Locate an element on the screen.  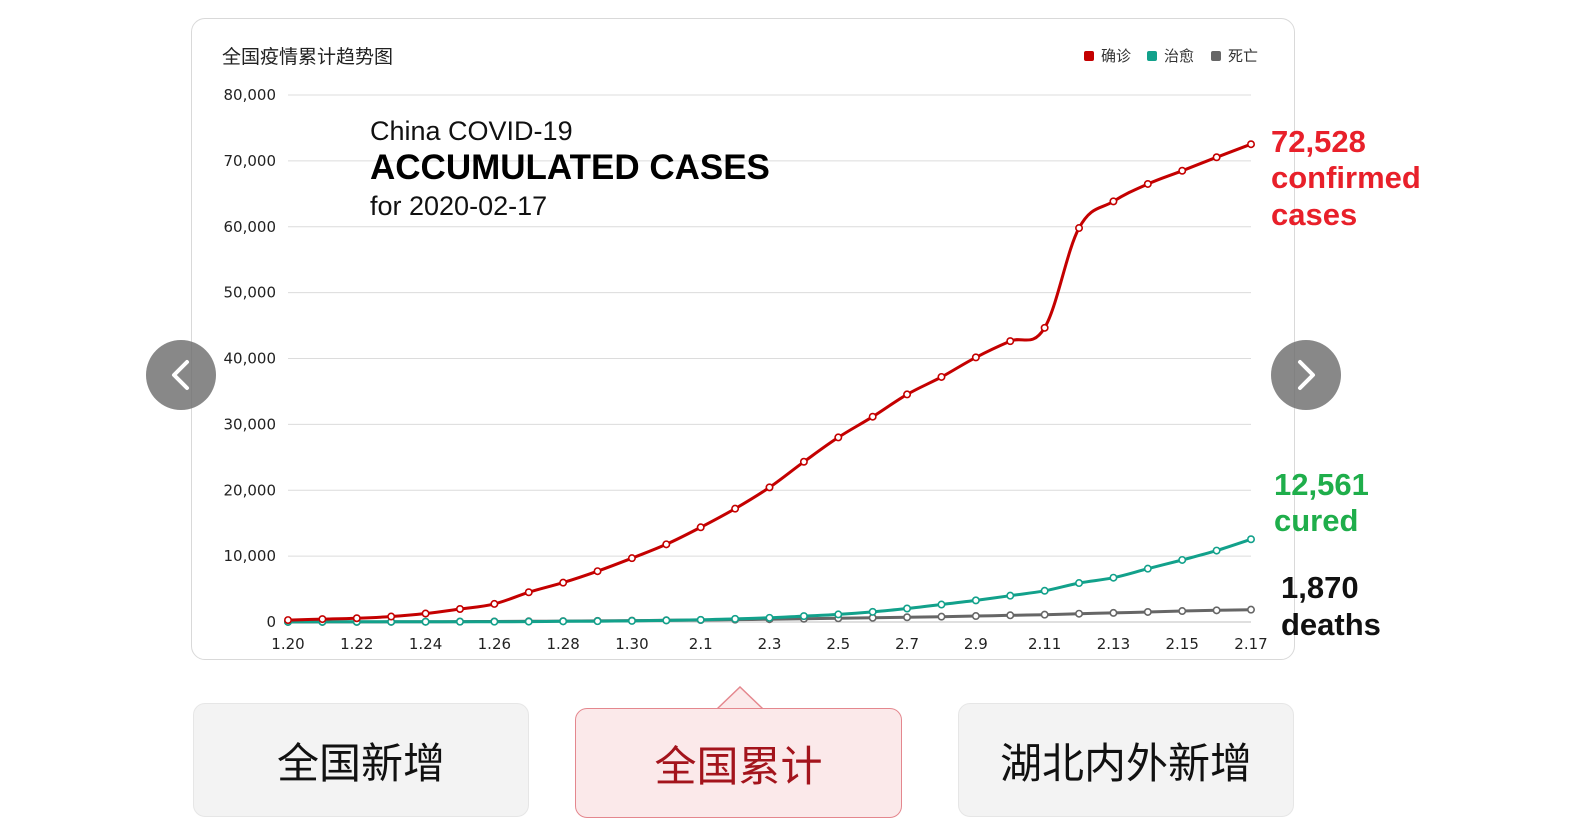
active-tab-pointer is located at coordinates (740, 698).